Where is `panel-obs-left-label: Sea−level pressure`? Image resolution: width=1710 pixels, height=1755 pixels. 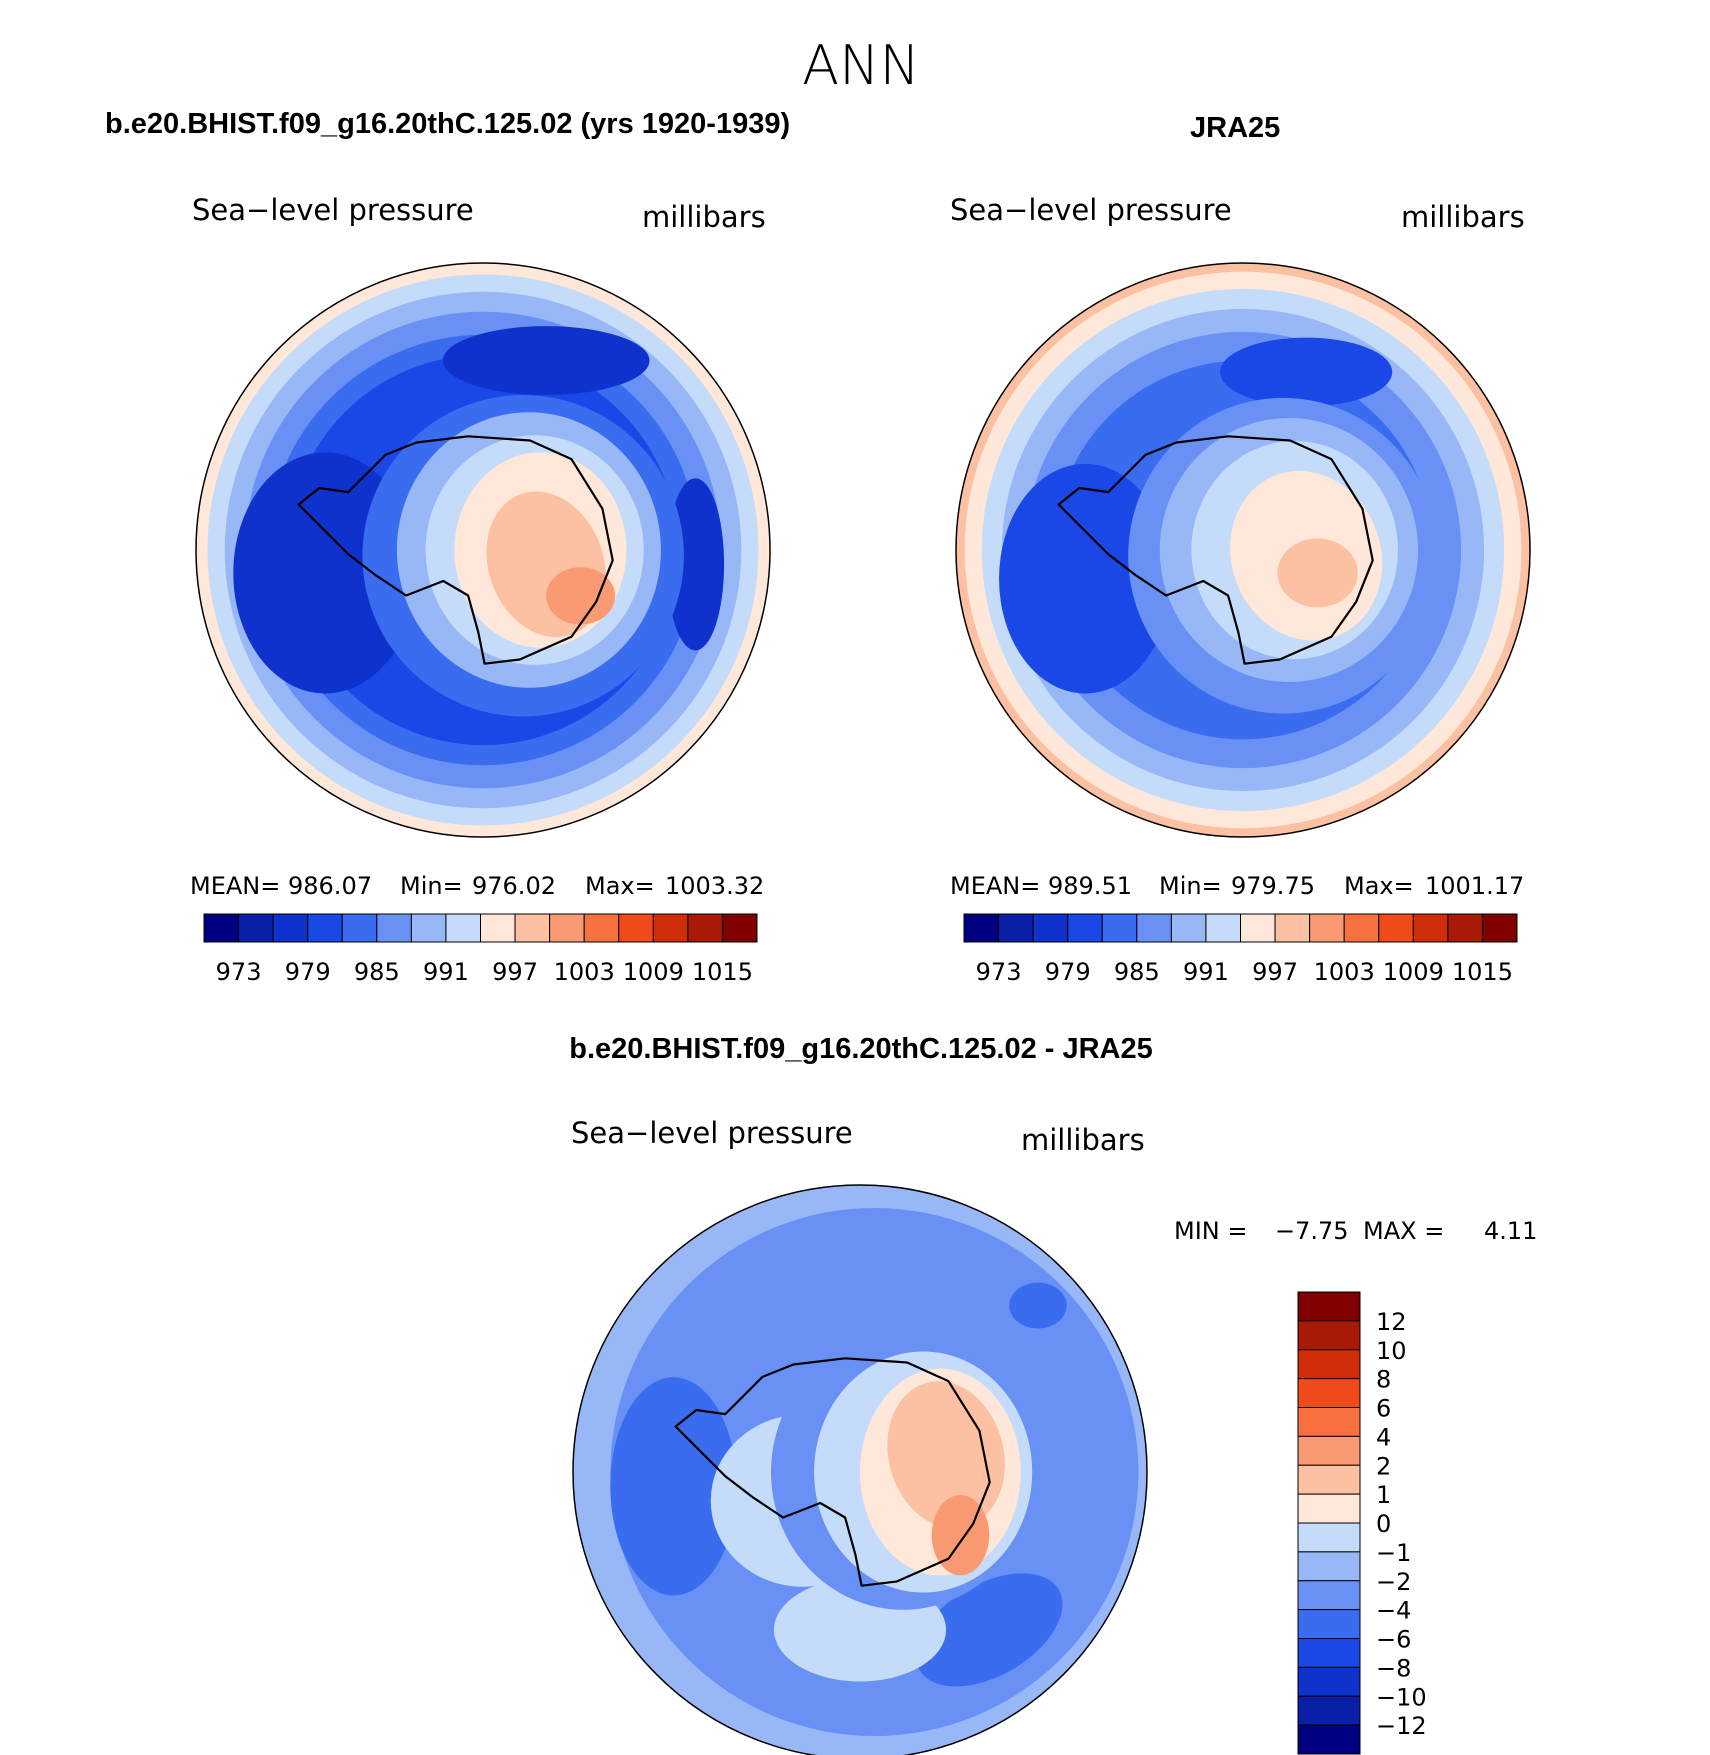 panel-obs-left-label: Sea−level pressure is located at coordinates (1091, 210).